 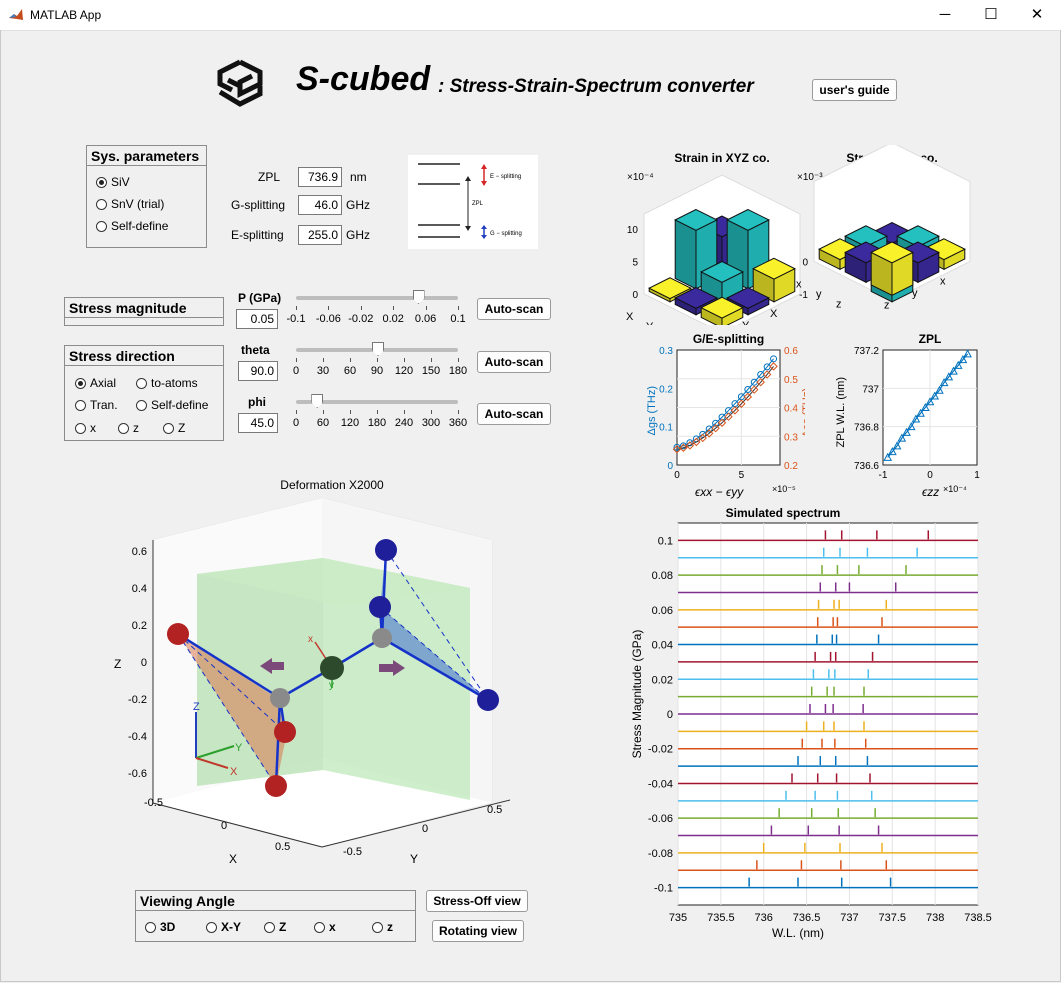 I want to click on stress-off-view-button: Stress-Off view, so click(x=477, y=901).